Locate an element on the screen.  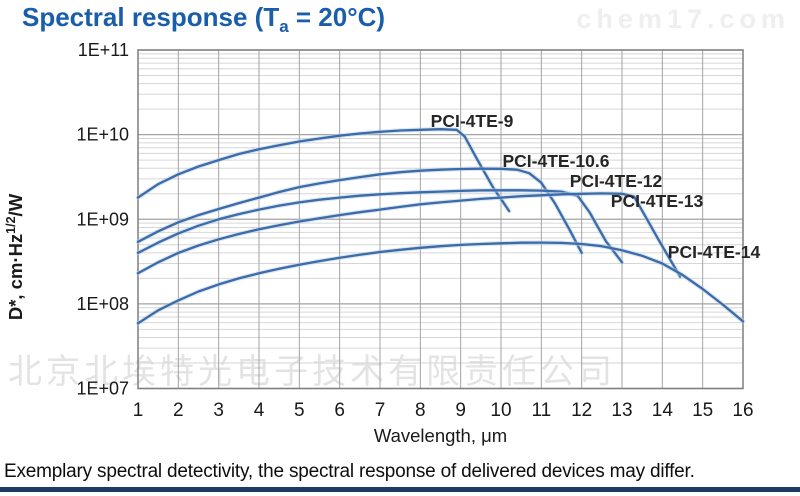
x-axis-title: Wavelength, μm is located at coordinates (440, 435).